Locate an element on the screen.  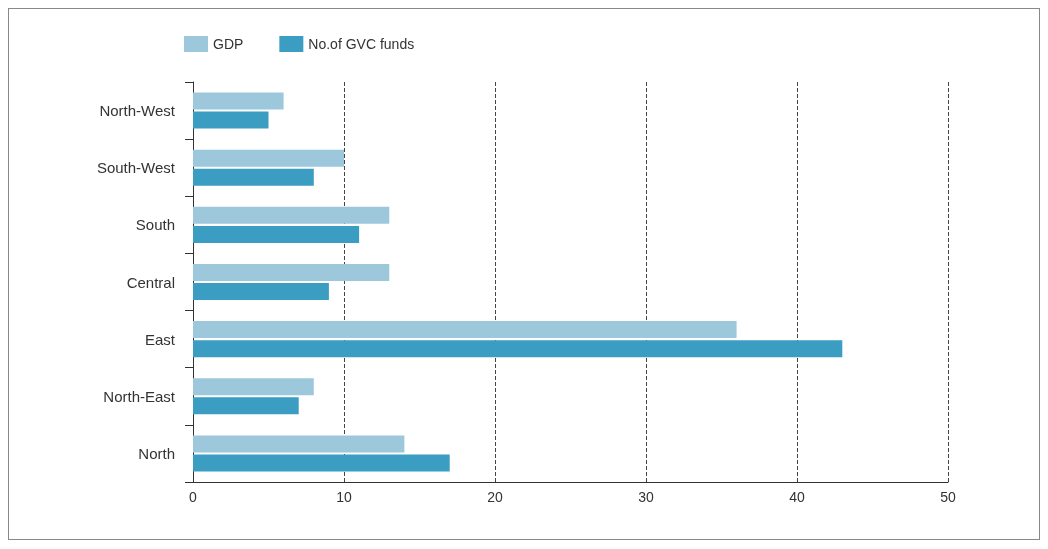
y-tick-label: East is located at coordinates (160, 339).